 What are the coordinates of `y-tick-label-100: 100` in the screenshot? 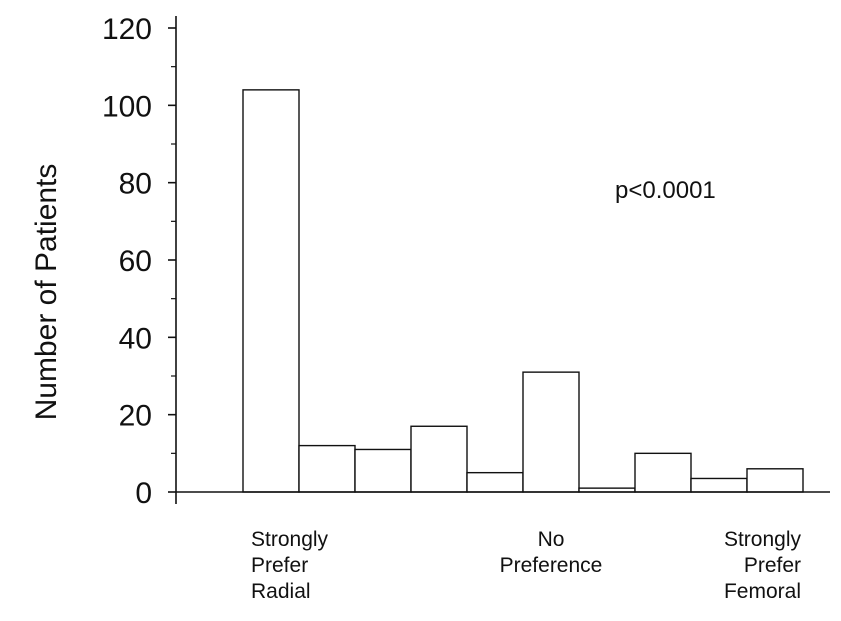 It's located at (127, 106).